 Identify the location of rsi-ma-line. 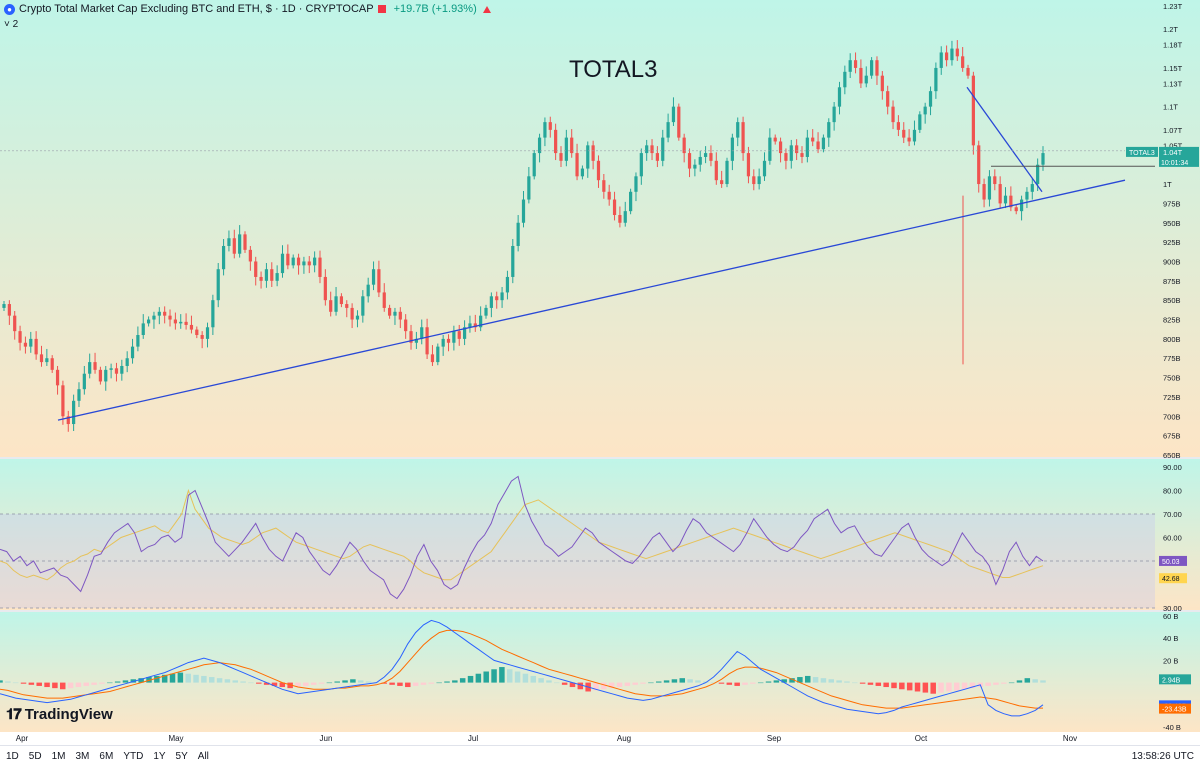
(522, 534).